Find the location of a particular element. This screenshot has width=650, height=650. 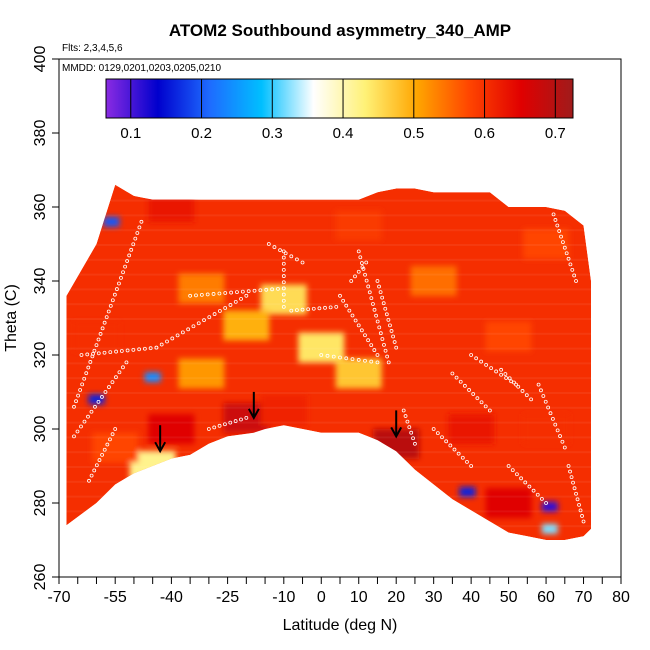

y-tick-label: 380 is located at coordinates (40, 133).